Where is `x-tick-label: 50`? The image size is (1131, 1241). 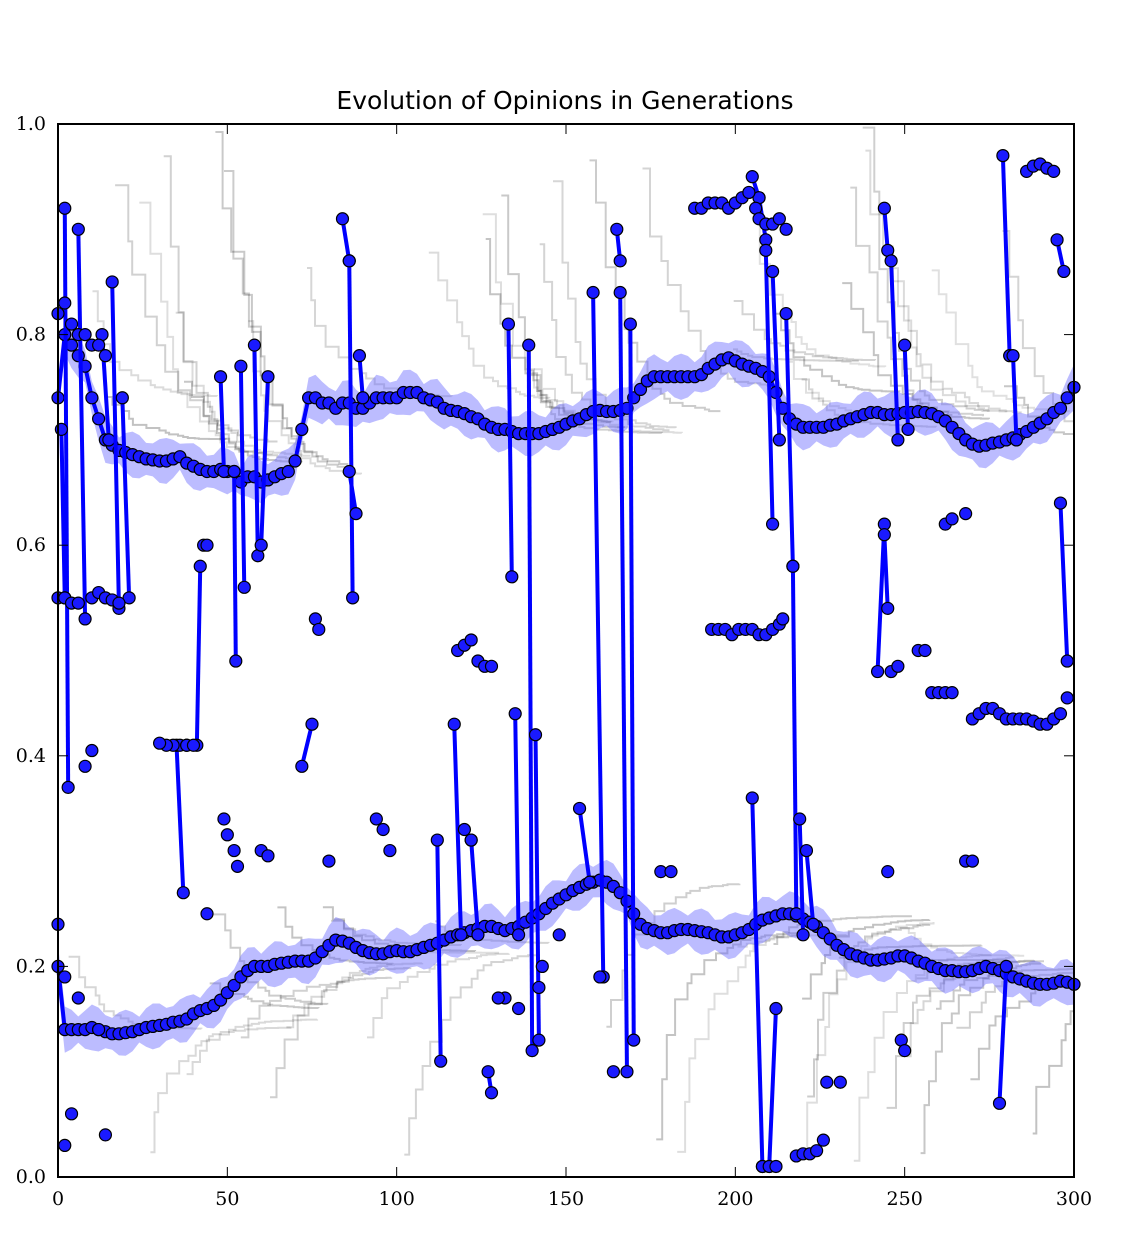 x-tick-label: 50 is located at coordinates (227, 1199).